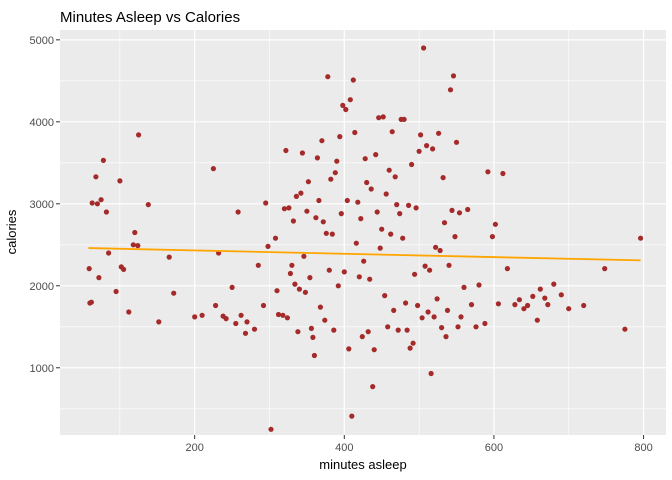 This screenshot has height=480, width=672. Describe the element at coordinates (419, 444) in the screenshot. I see `x-axis: 200 400 600 800` at that location.